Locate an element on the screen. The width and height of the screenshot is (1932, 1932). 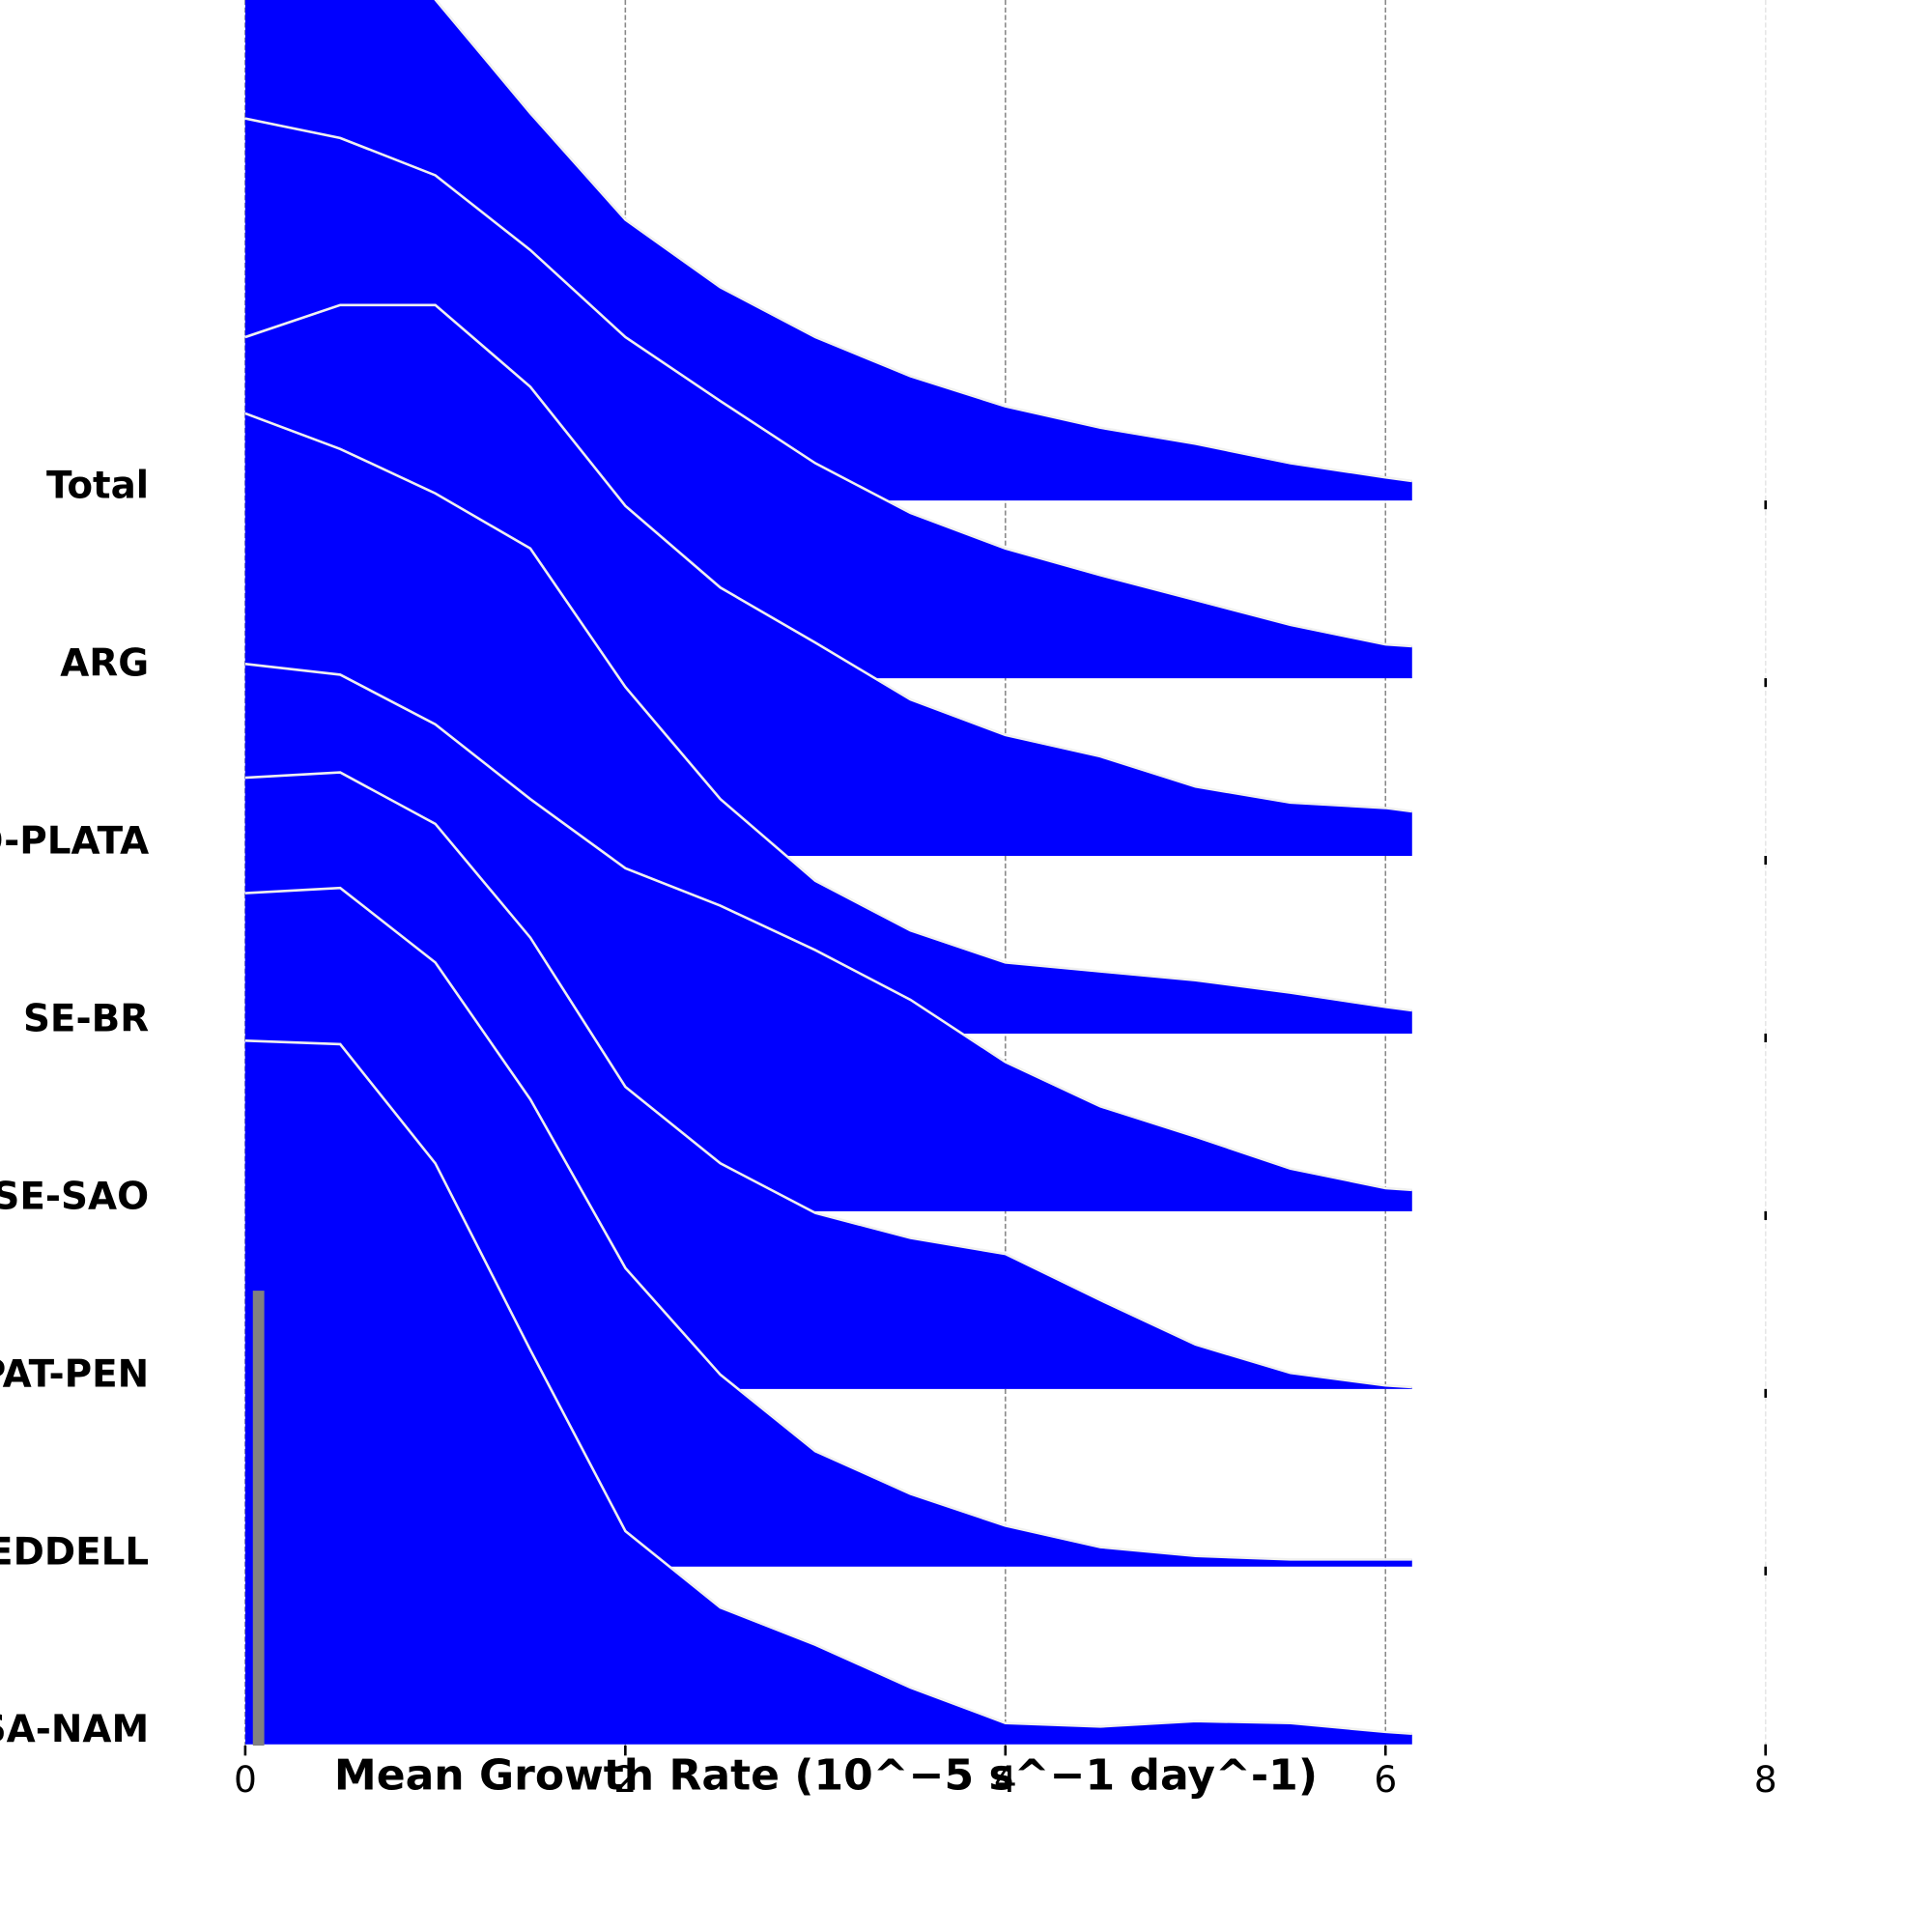
row-label: SE-SAO is located at coordinates (74, 1196).